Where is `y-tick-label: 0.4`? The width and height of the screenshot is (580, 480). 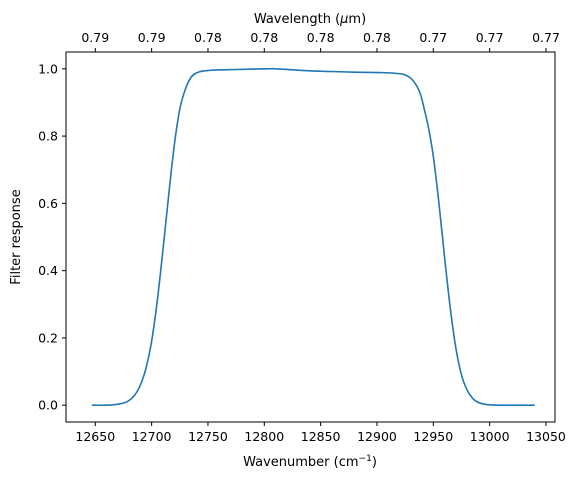
y-tick-label: 0.4 is located at coordinates (48, 270).